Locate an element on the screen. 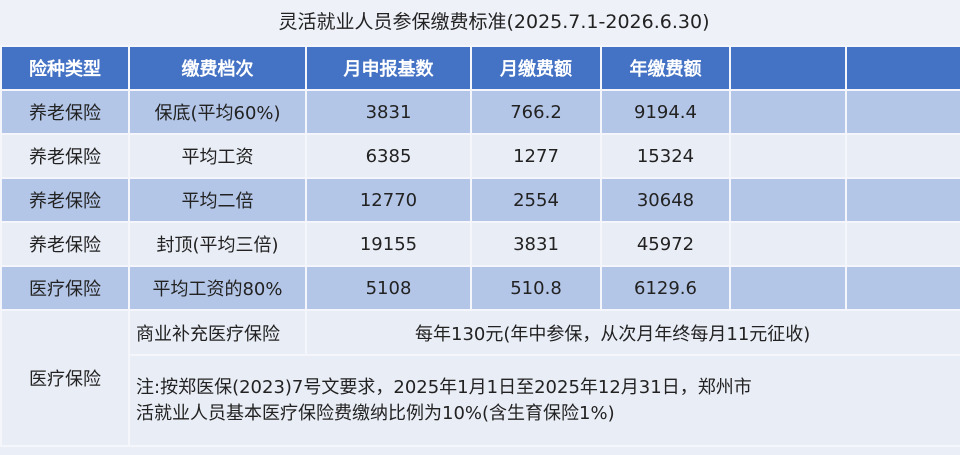 The height and width of the screenshot is (455, 960). cell-monthly: 1277 is located at coordinates (536, 156).